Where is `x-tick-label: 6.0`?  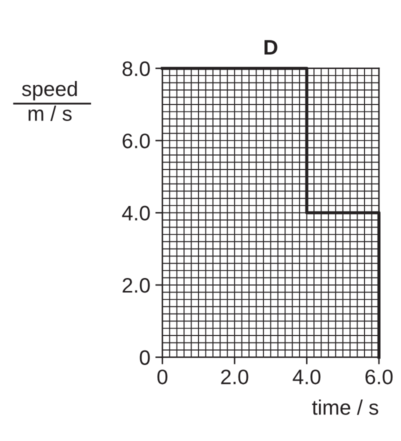
x-tick-label: 6.0 is located at coordinates (379, 377).